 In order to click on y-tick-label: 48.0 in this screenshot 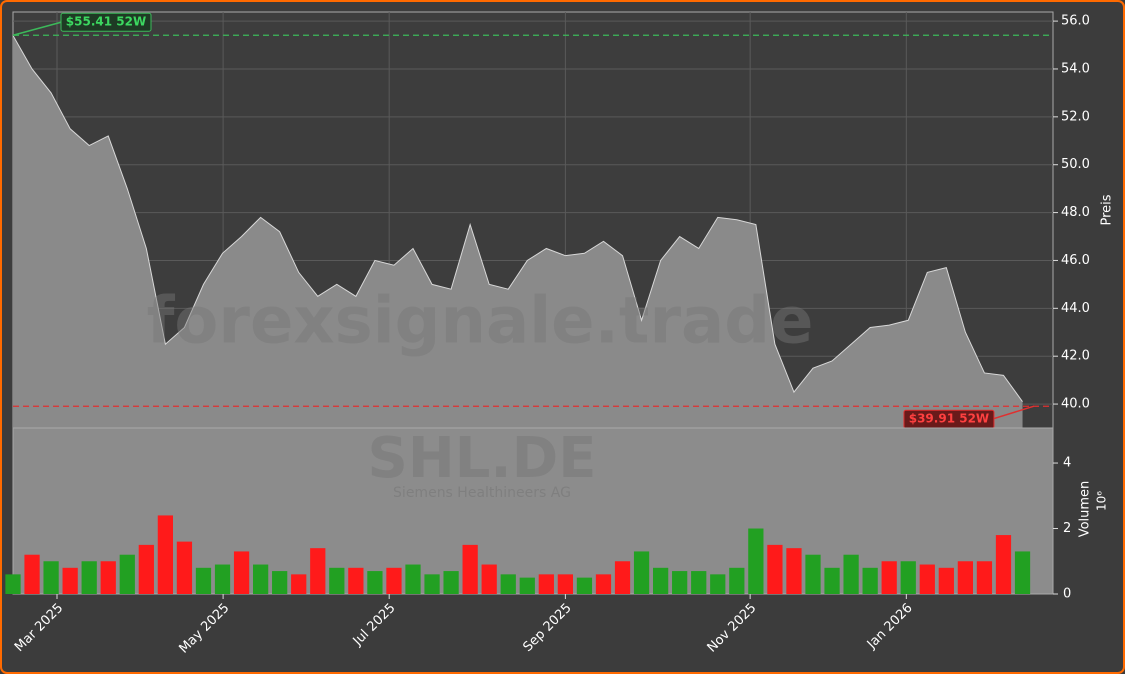, I will do `click(1075, 212)`.